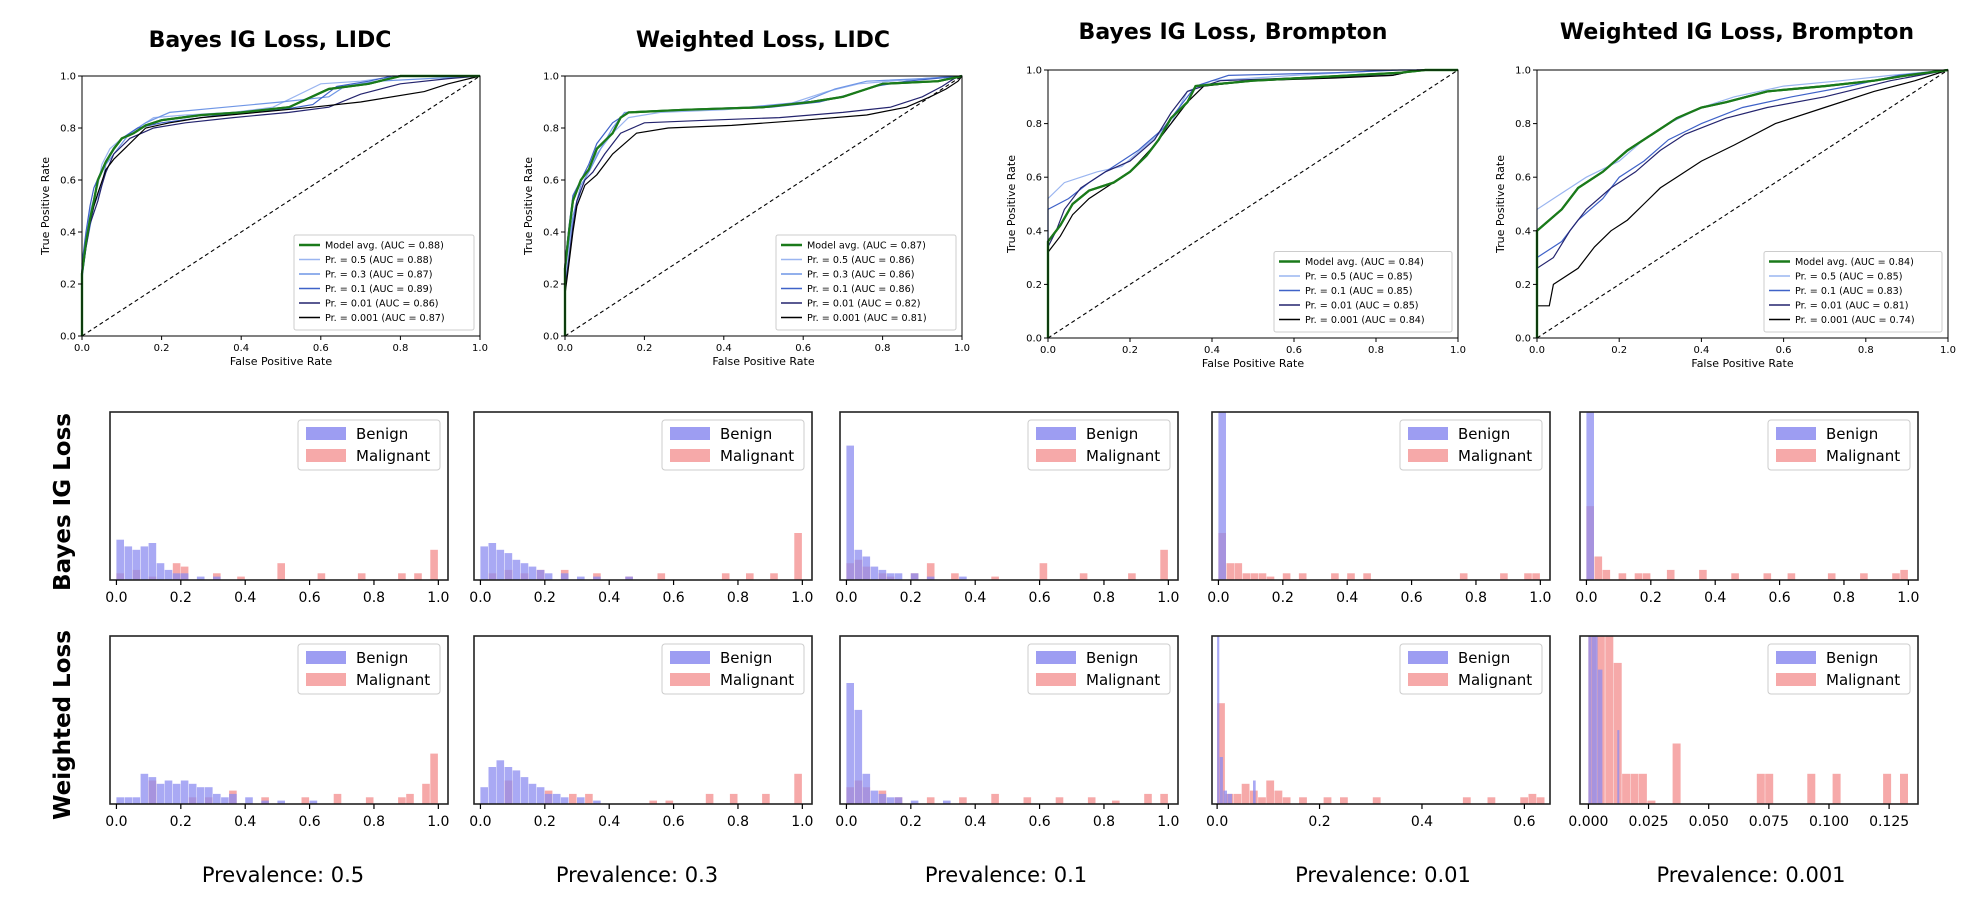 The height and width of the screenshot is (911, 1986). I want to click on histogram-weighted-loss-prevalence-0-1: 0.0 0.2 0.4 0.6 0.8 1.0 Benign Malignant, so click(1007, 732).